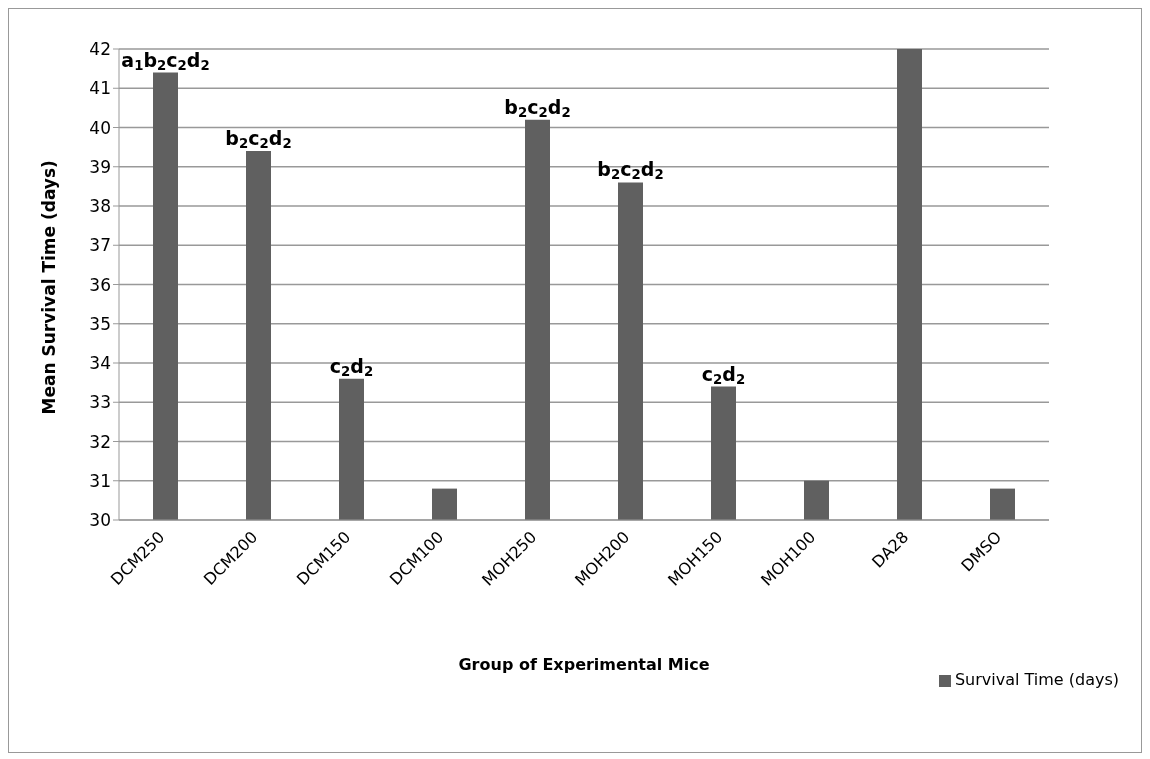  What do you see at coordinates (100, 402) in the screenshot?
I see `y-tick-label: 33` at bounding box center [100, 402].